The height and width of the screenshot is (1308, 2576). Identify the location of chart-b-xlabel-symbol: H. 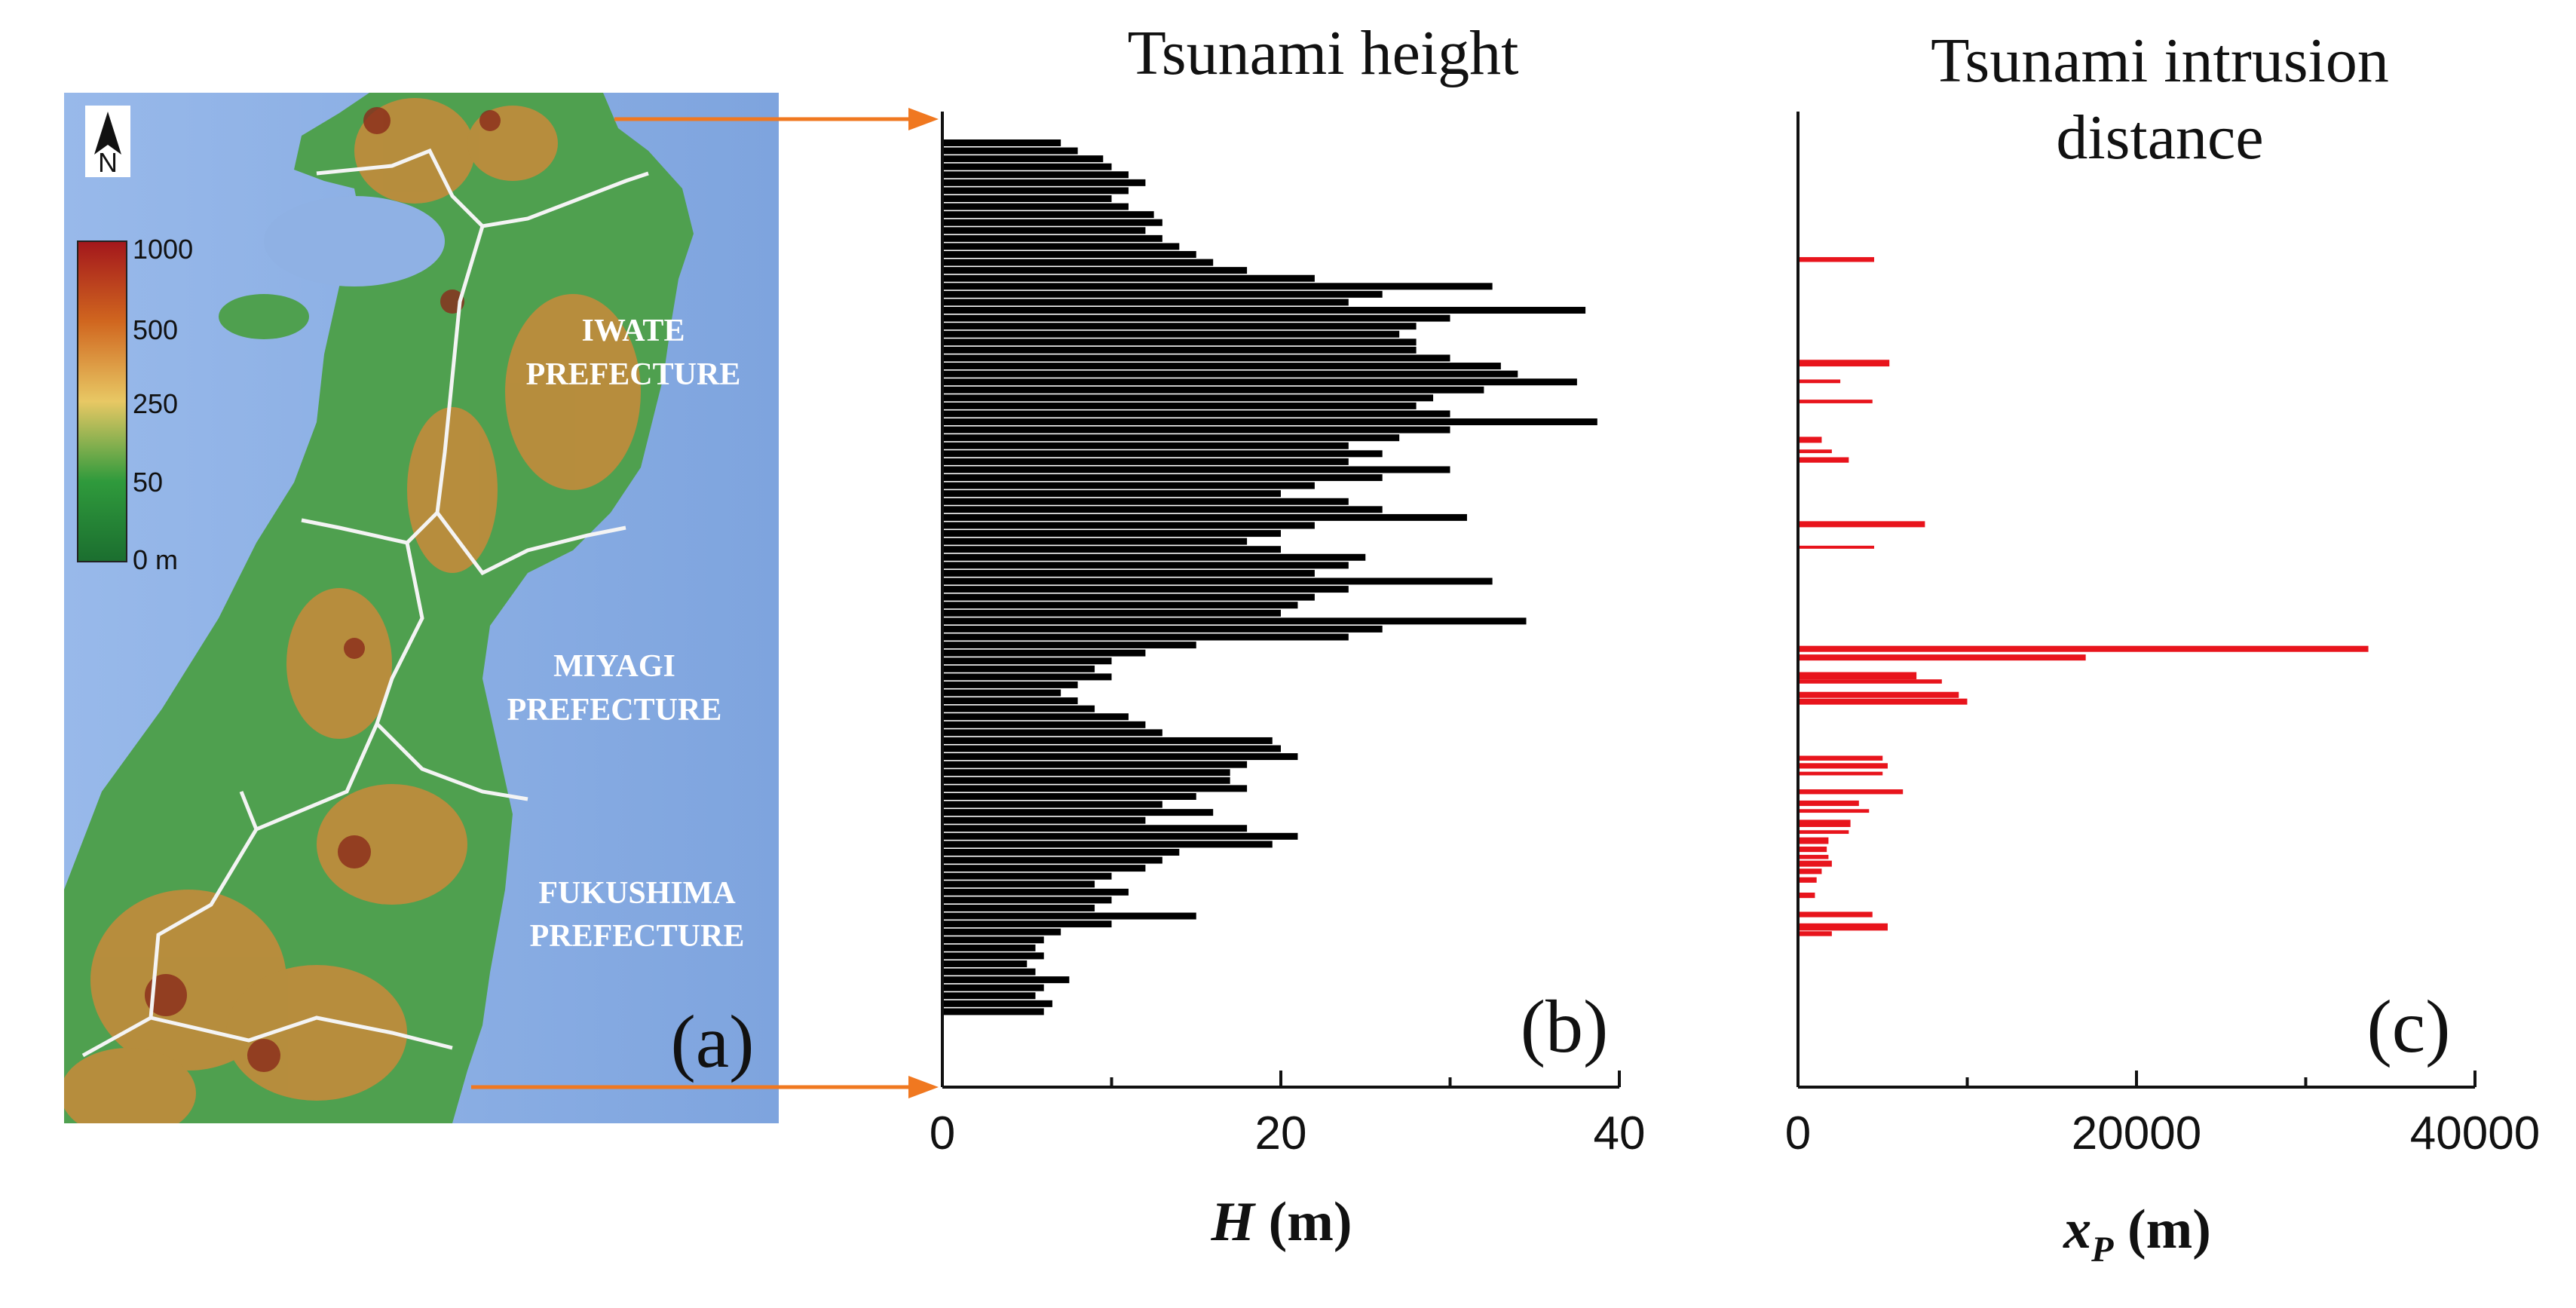
(1234, 1222).